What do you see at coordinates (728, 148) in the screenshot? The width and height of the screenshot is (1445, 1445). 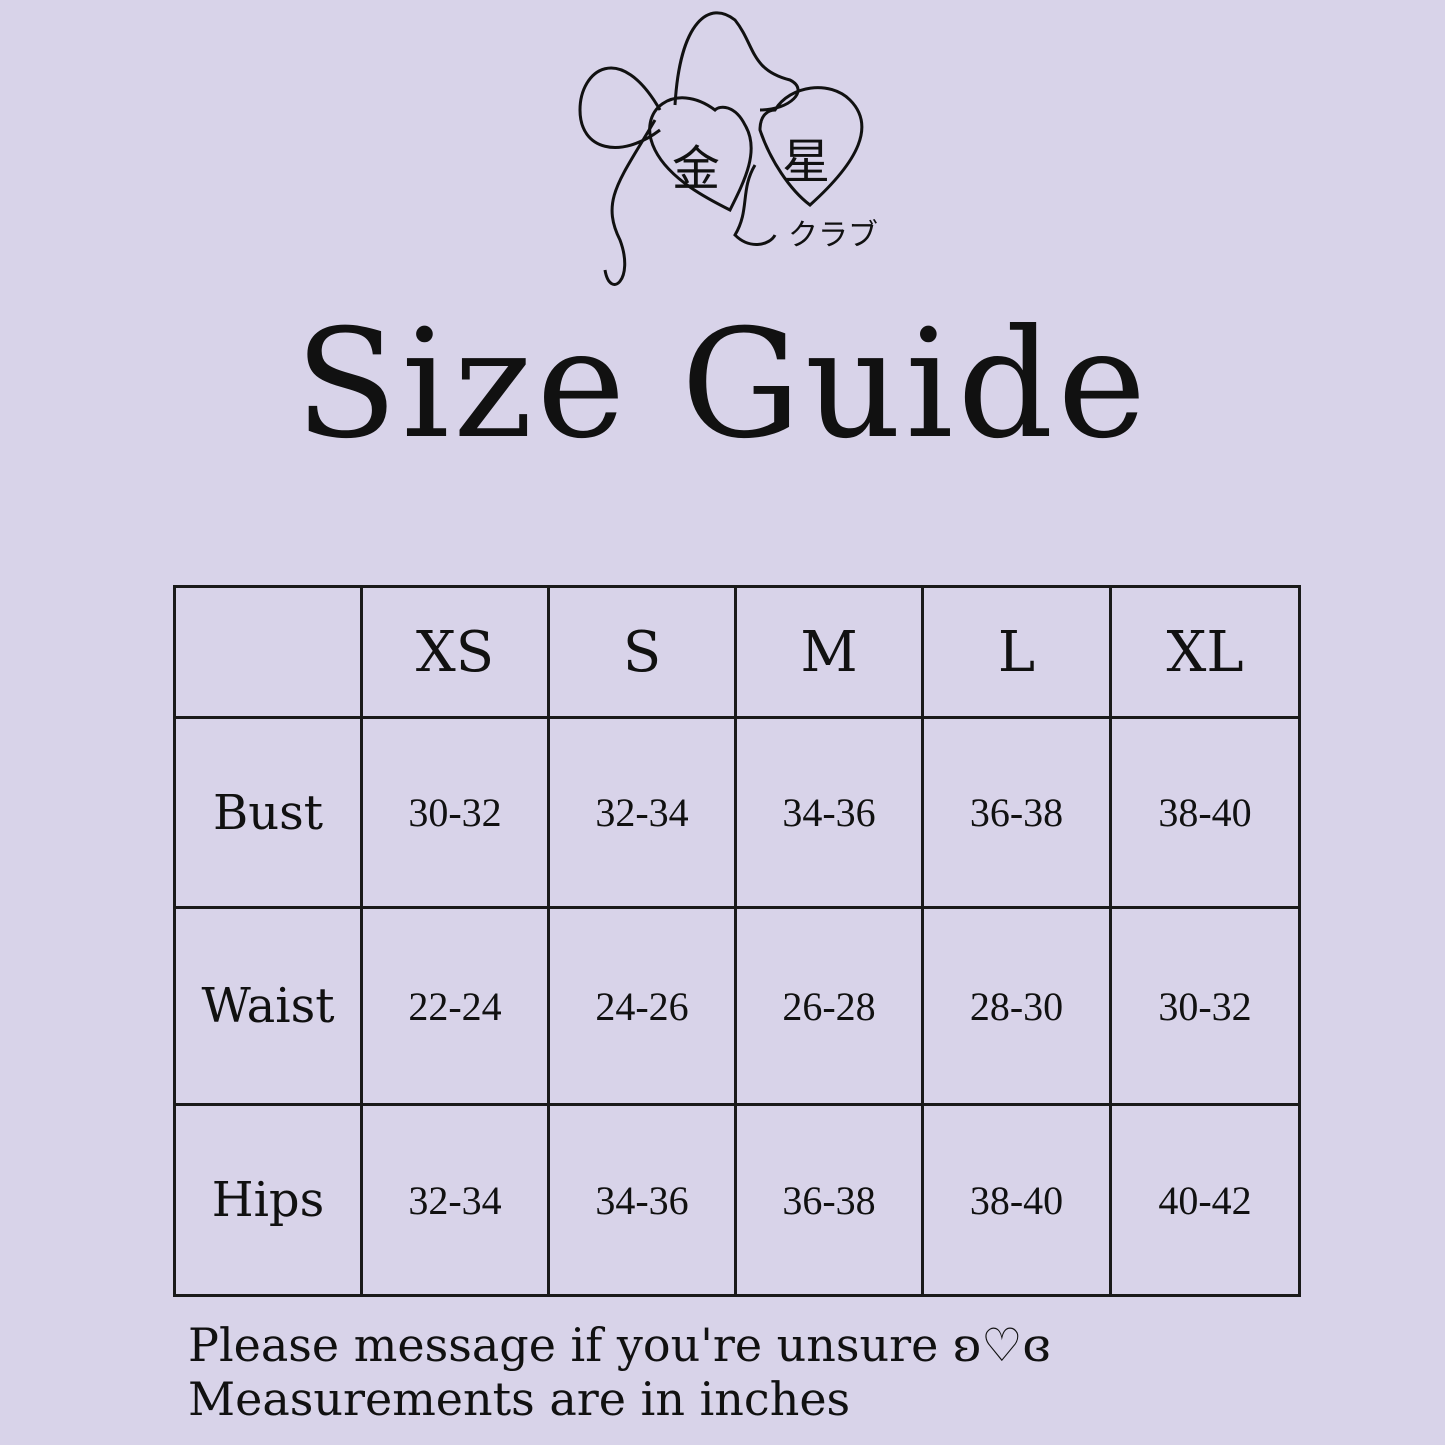 I see `club-logo: 金 星 クラブ` at bounding box center [728, 148].